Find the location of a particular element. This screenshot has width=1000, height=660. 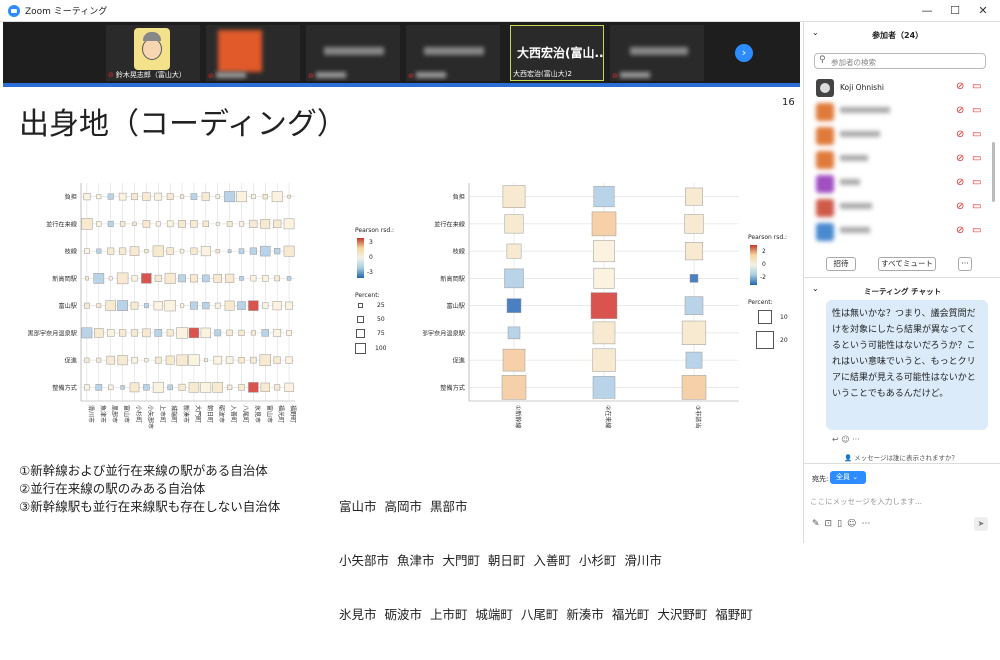

scrollbar is located at coordinates (993, 172).